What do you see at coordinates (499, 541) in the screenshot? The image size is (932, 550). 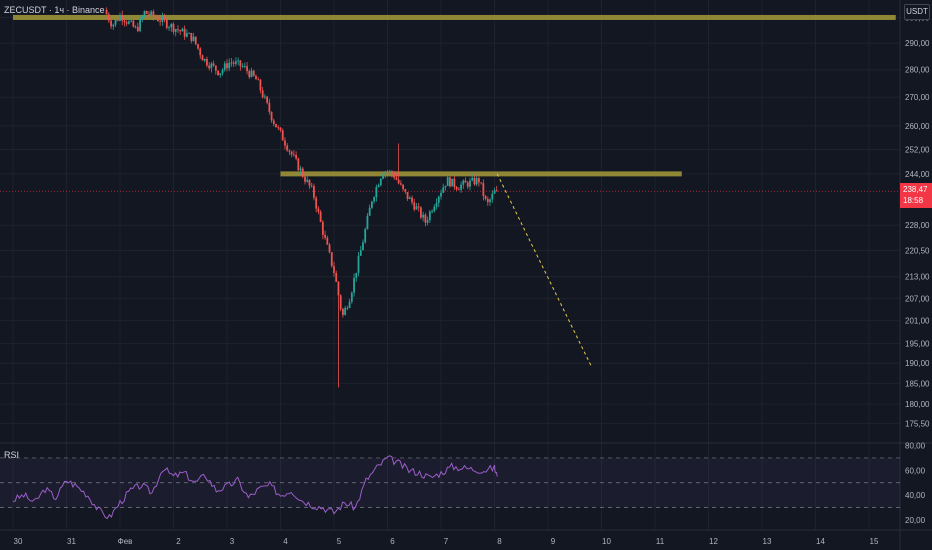 I see `time-tick-label: 8` at bounding box center [499, 541].